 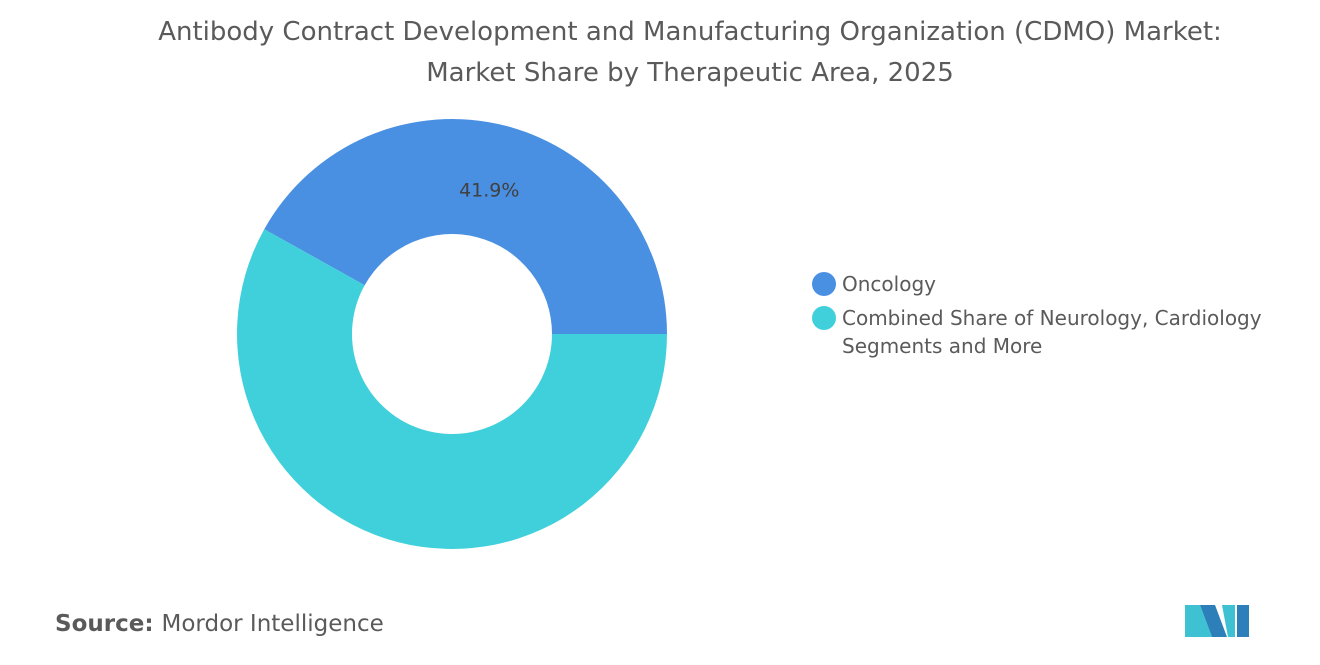 I want to click on legend-item: Oncology, so click(x=1052, y=284).